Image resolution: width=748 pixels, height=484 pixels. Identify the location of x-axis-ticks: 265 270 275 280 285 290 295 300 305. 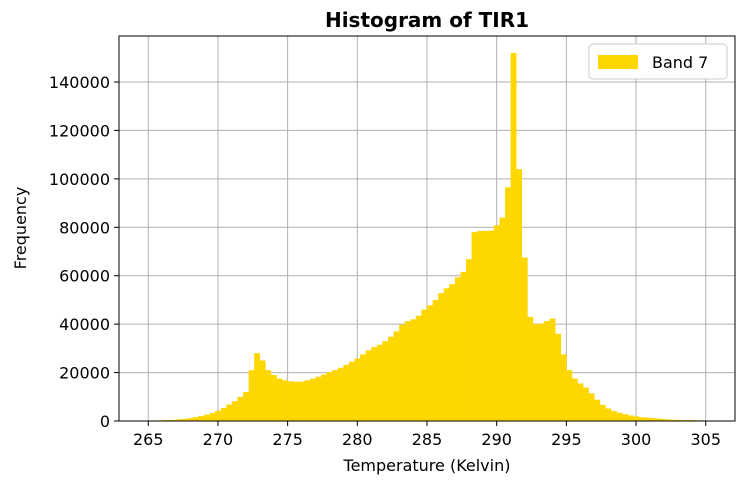
(427, 435).